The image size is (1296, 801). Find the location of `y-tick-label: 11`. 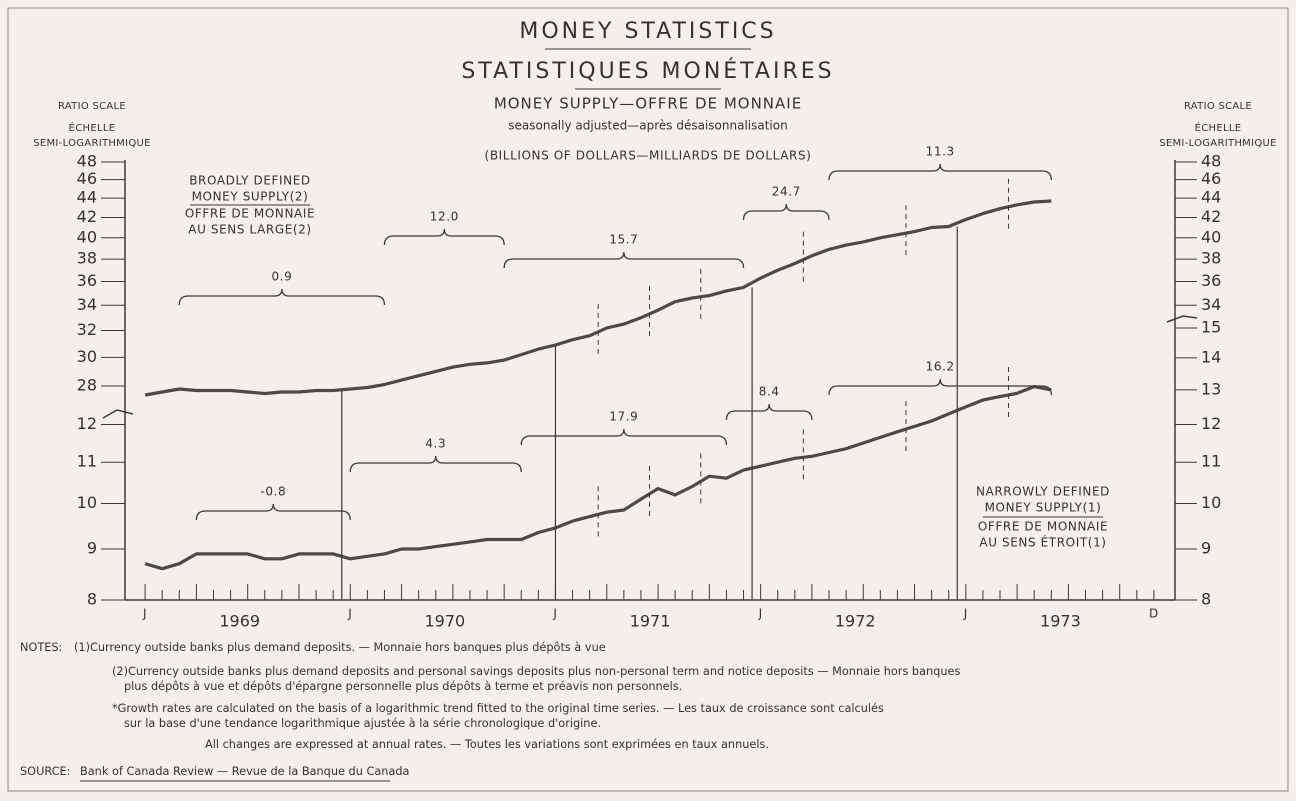

y-tick-label: 11 is located at coordinates (87, 461).